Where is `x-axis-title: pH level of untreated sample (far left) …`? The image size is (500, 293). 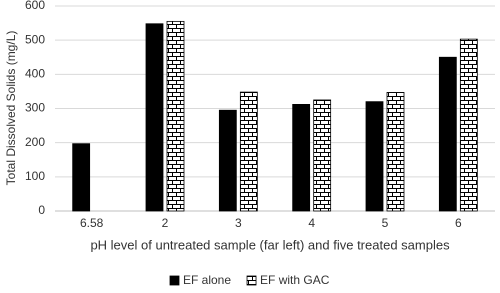
x-axis-title: pH level of untreated sample (far left) … is located at coordinates (270, 244).